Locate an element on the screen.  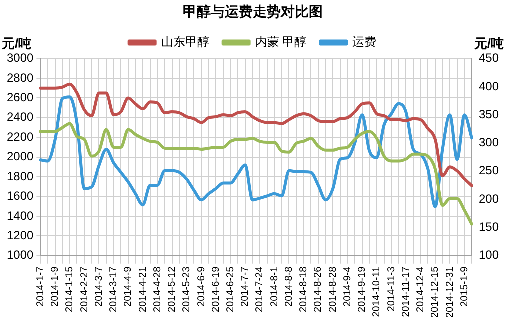
y-tick-label: 1800 is located at coordinates (20, 176).